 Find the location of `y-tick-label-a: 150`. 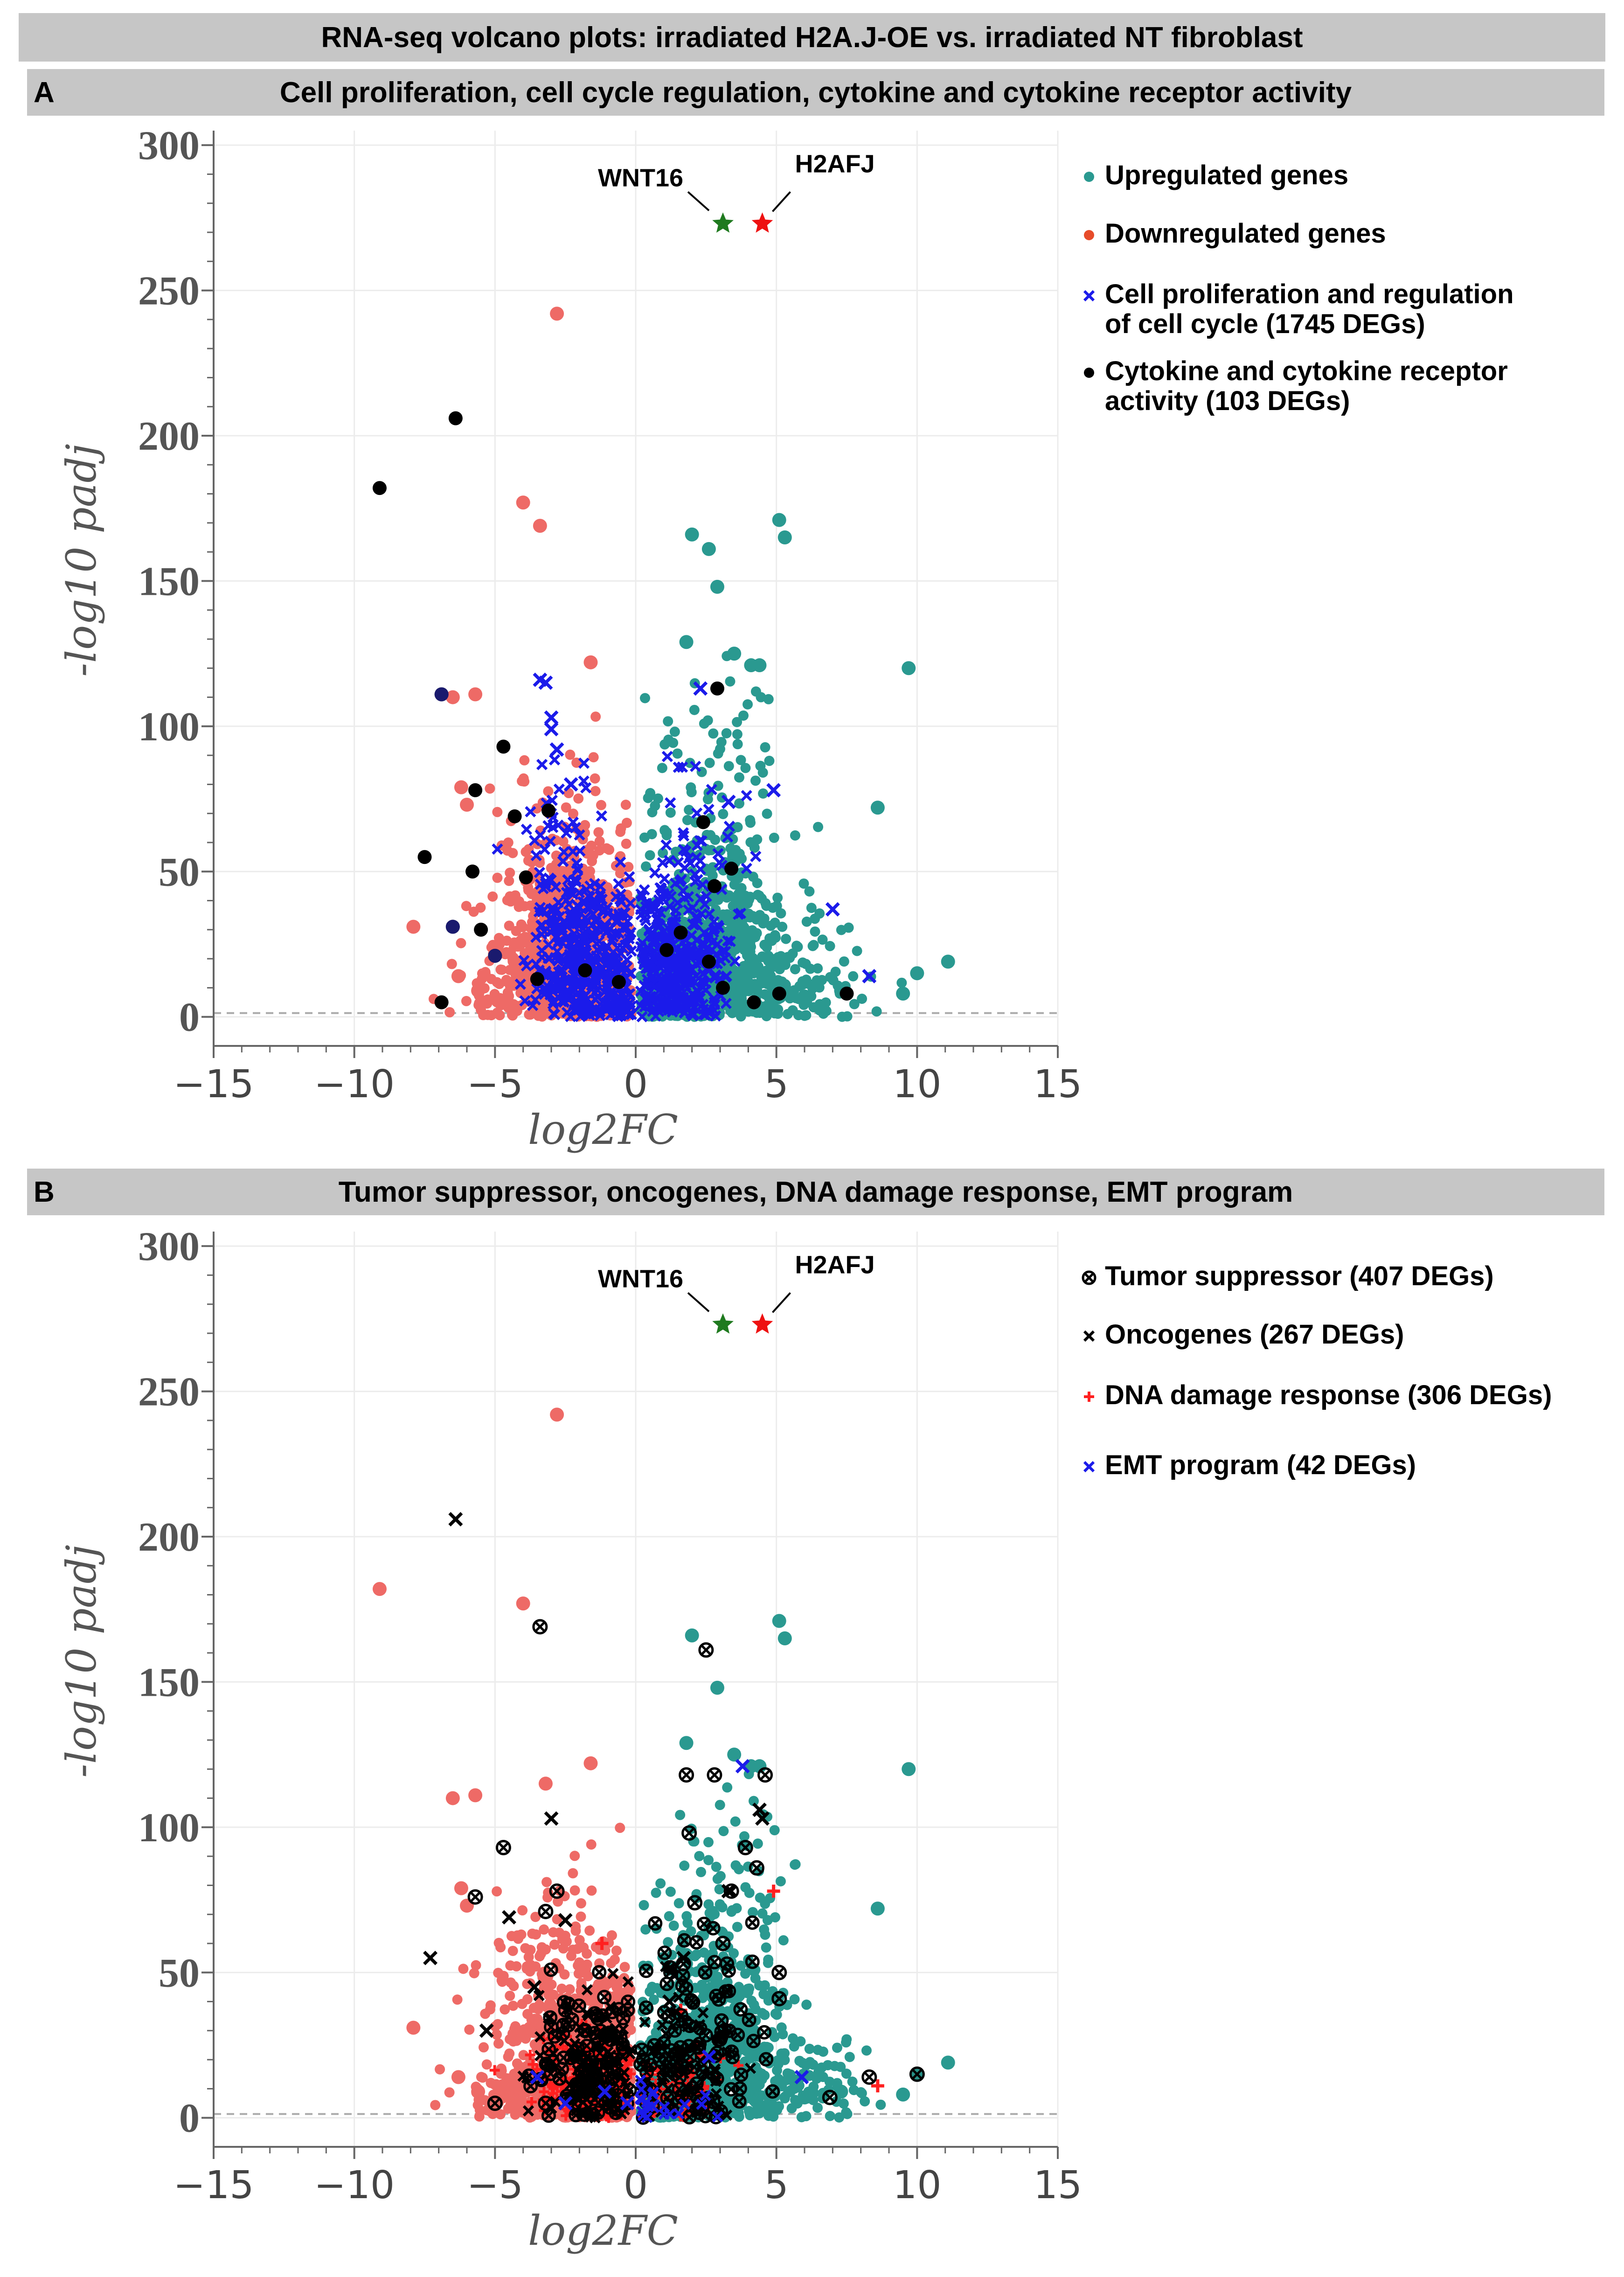

y-tick-label-a: 150 is located at coordinates (169, 581).